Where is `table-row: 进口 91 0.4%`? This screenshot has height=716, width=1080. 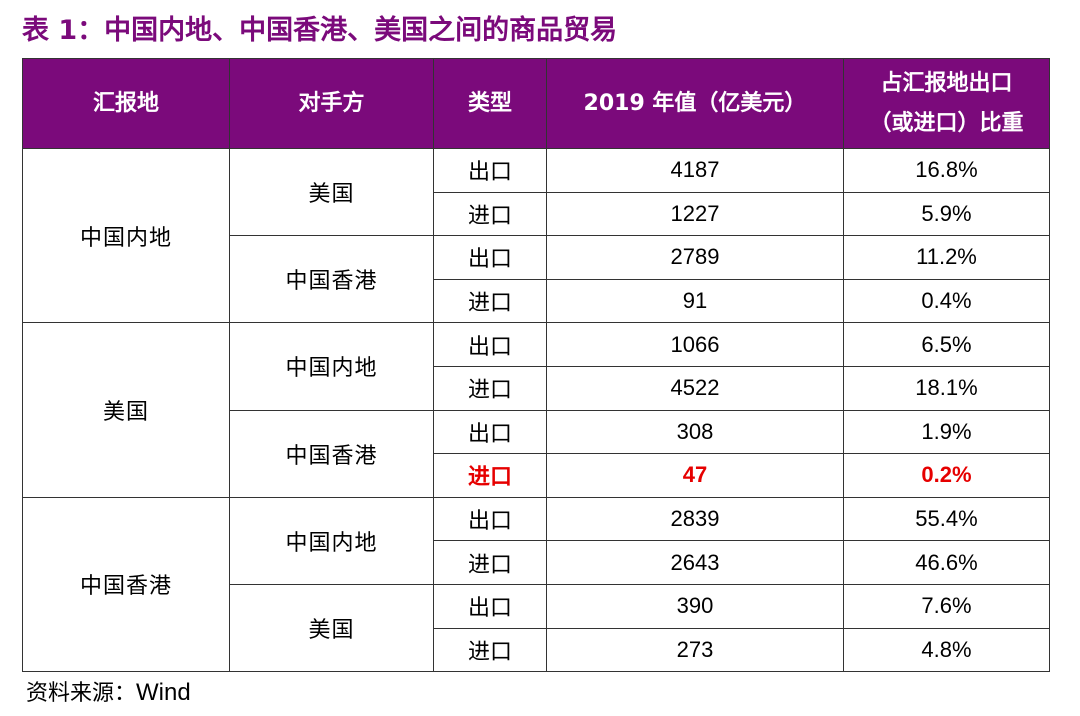
table-row: 进口 91 0.4% is located at coordinates (536, 301).